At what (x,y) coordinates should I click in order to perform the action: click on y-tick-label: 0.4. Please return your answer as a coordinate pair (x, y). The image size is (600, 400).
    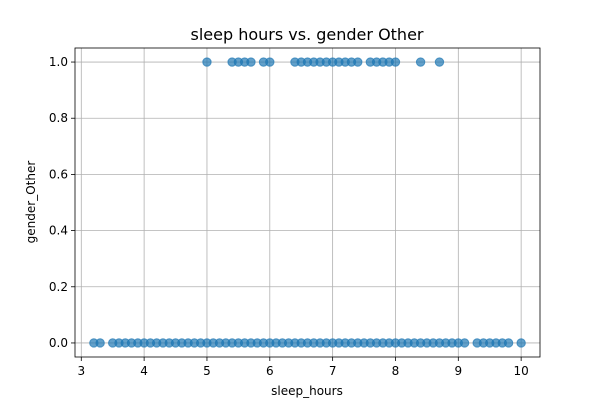
    Looking at the image, I should click on (58, 231).